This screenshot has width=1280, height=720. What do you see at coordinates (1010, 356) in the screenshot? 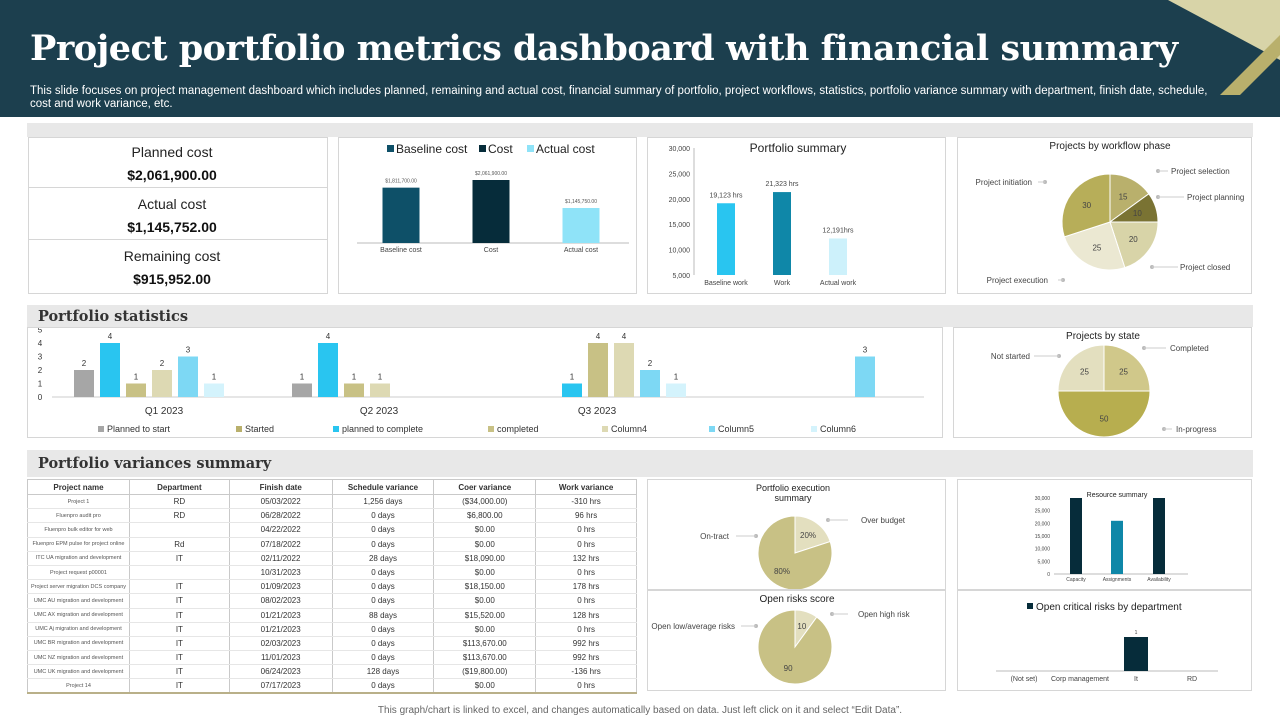
I see `category-label: Not started` at bounding box center [1010, 356].